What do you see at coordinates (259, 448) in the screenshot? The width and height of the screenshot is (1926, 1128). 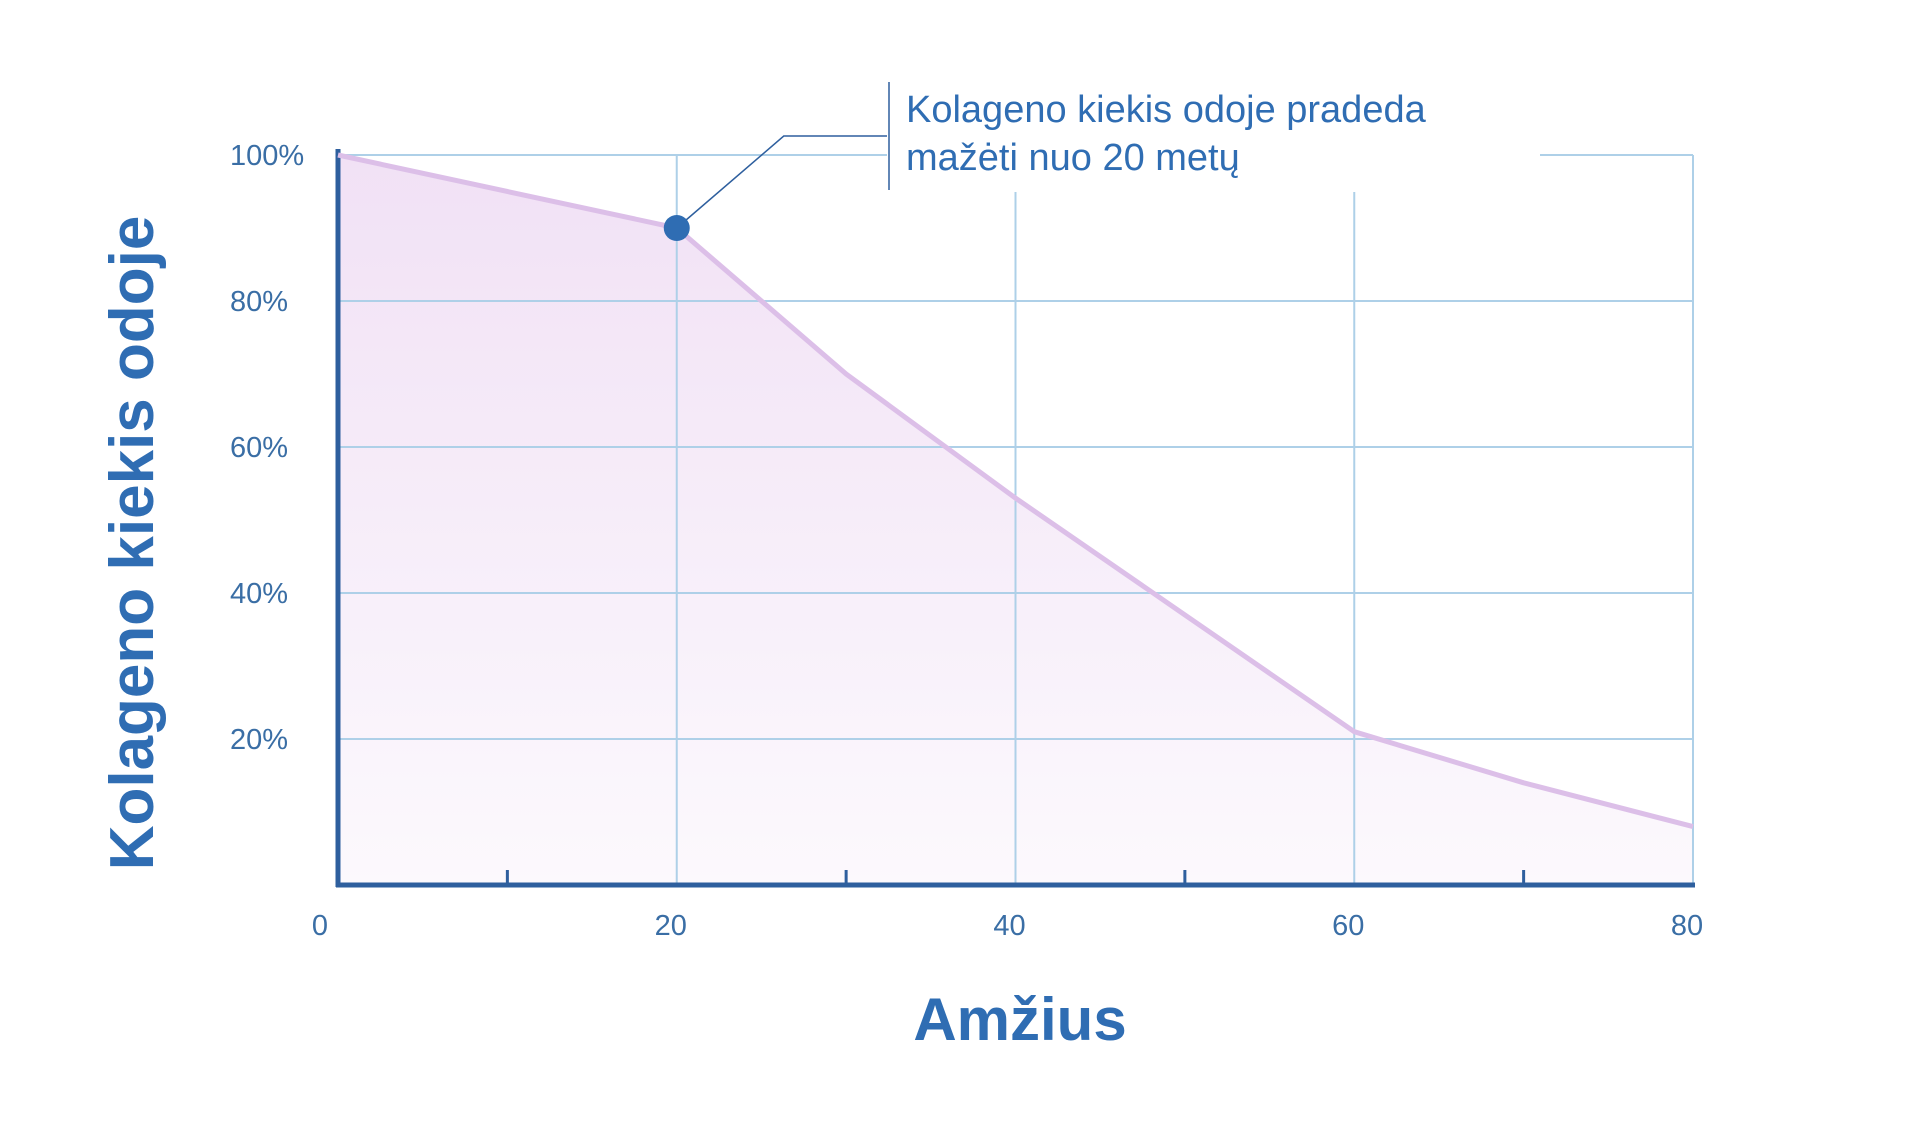 I see `y-tick-label: 60%` at bounding box center [259, 448].